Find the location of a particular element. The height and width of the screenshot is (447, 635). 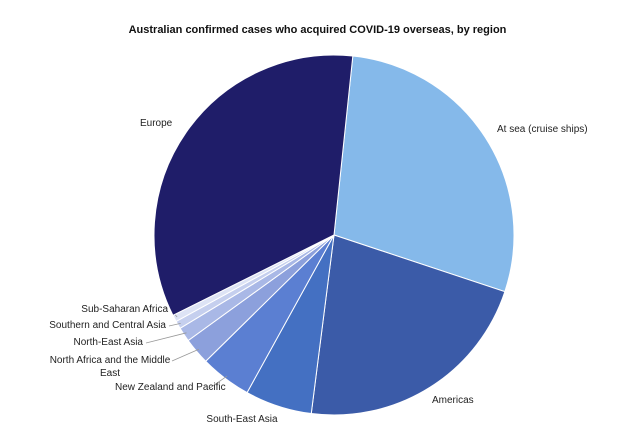

slice-label: South-East Asia is located at coordinates (242, 419).